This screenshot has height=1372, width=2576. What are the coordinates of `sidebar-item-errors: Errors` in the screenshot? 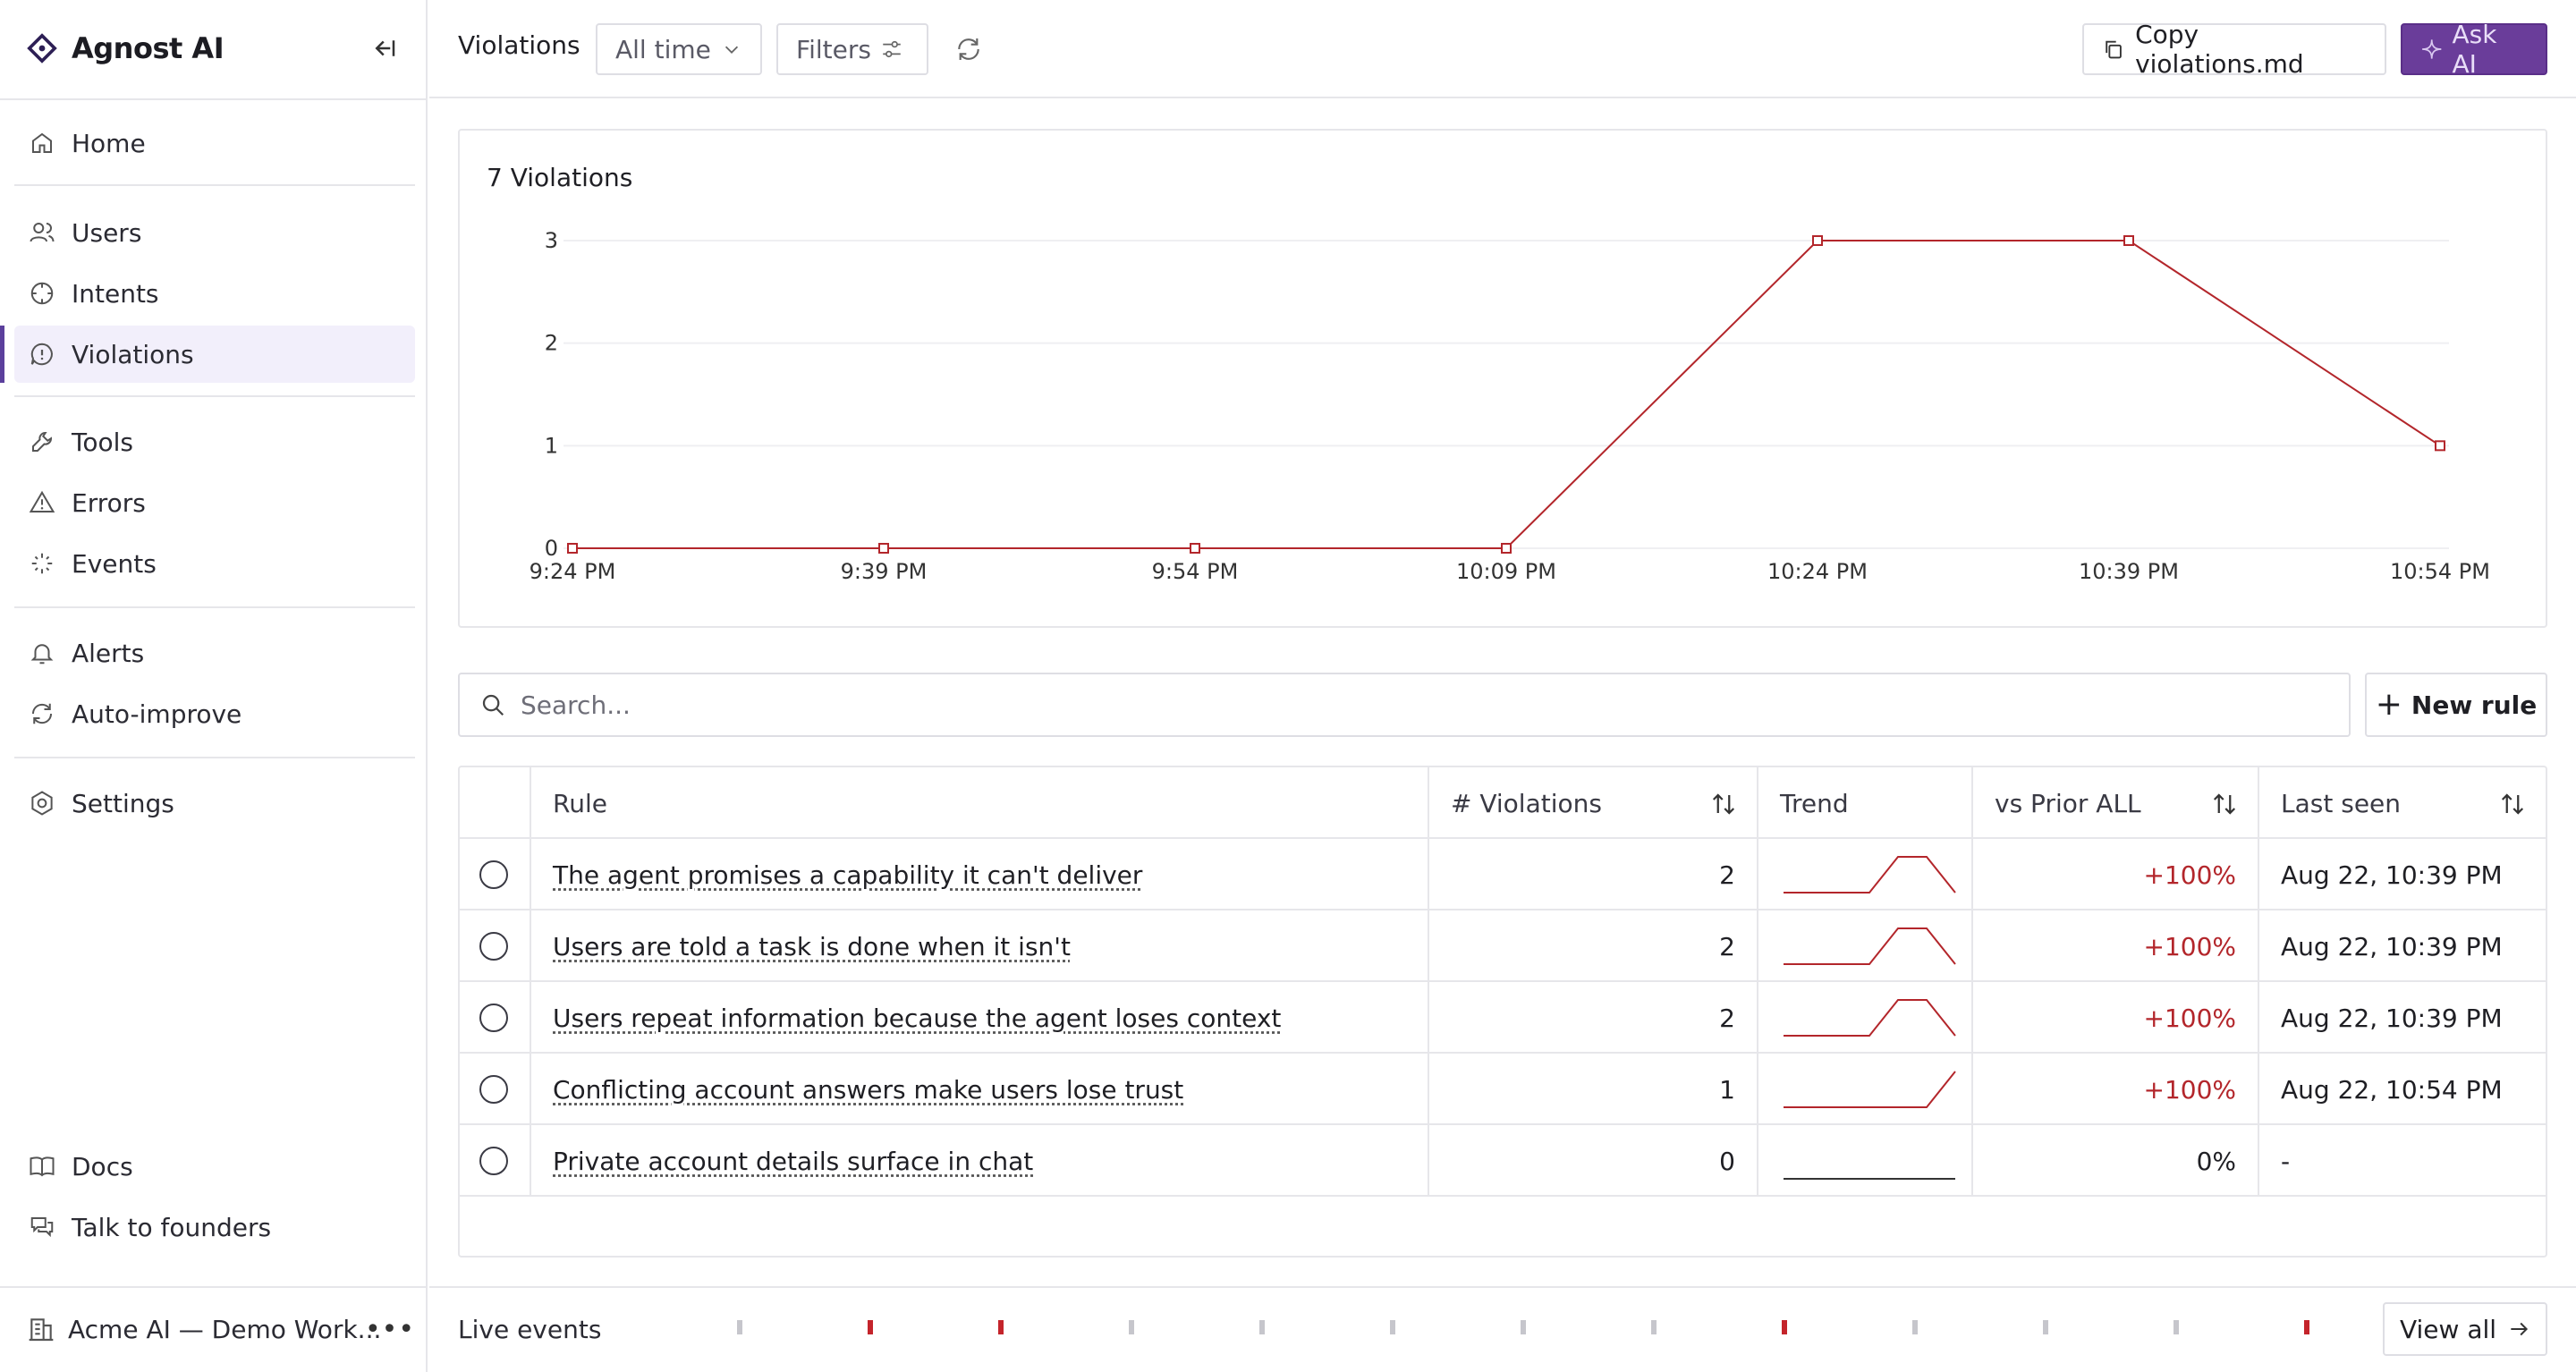 It's located at (214, 502).